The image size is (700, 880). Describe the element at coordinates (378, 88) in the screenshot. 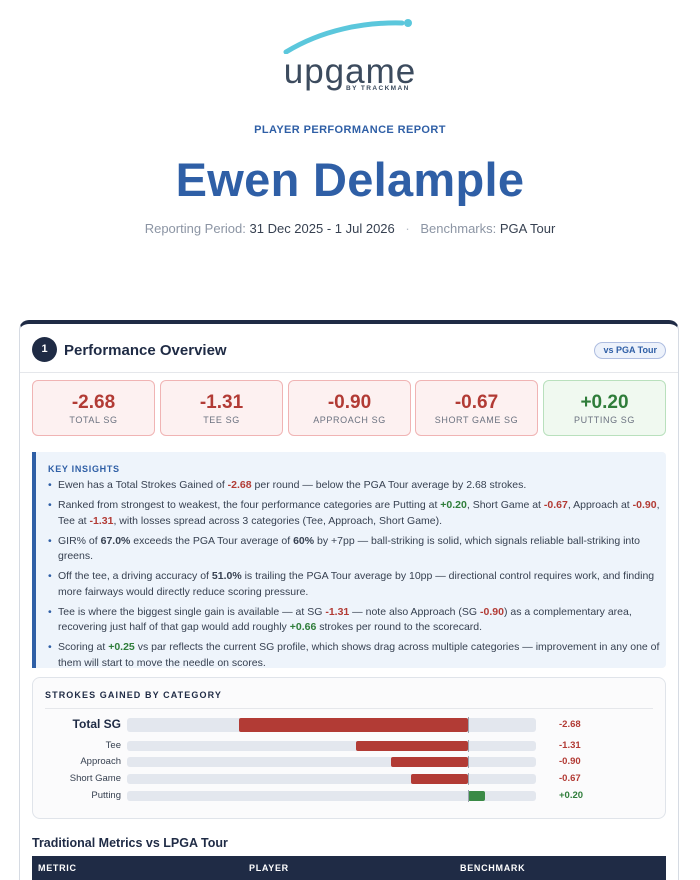

I see `logo-byline: BY TRACKMAN` at that location.